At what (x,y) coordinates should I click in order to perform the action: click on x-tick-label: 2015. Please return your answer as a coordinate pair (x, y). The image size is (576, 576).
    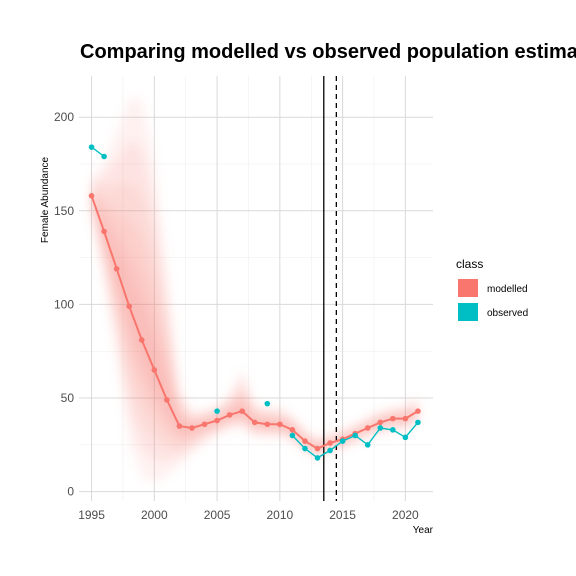
    Looking at the image, I should click on (342, 515).